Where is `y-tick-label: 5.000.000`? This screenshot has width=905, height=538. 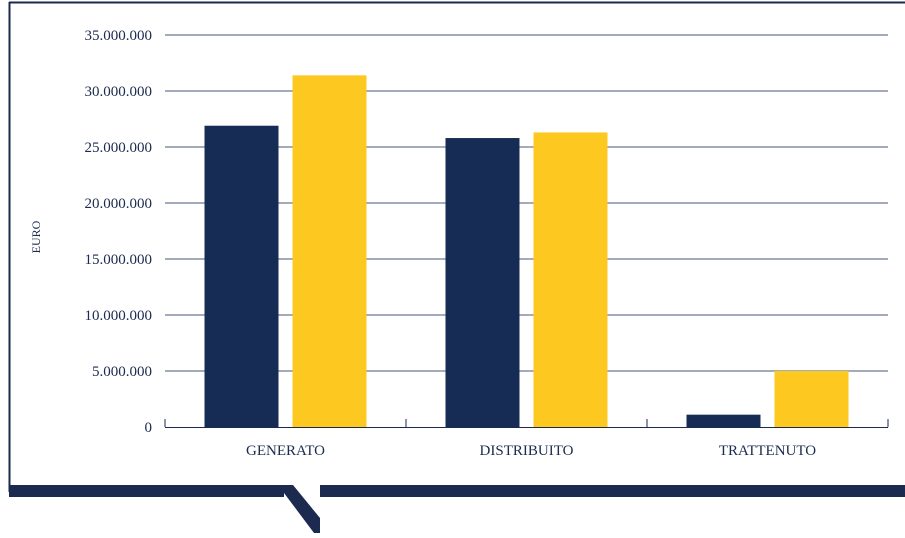 y-tick-label: 5.000.000 is located at coordinates (122, 372).